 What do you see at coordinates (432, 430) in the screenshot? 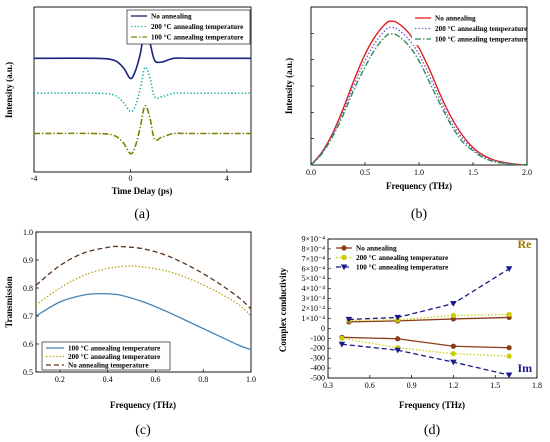
I see `panel-label-d: (d)` at bounding box center [432, 430].